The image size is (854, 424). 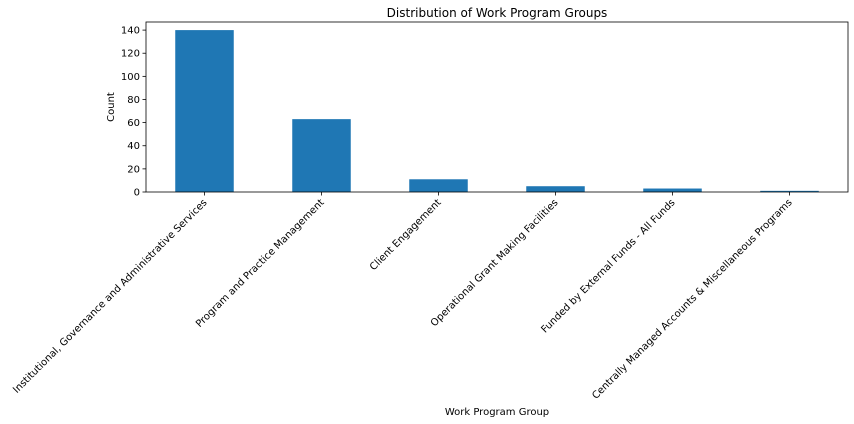 What do you see at coordinates (133, 112) in the screenshot?
I see `y-axis: 0 20 40 60 80 100 120 140` at bounding box center [133, 112].